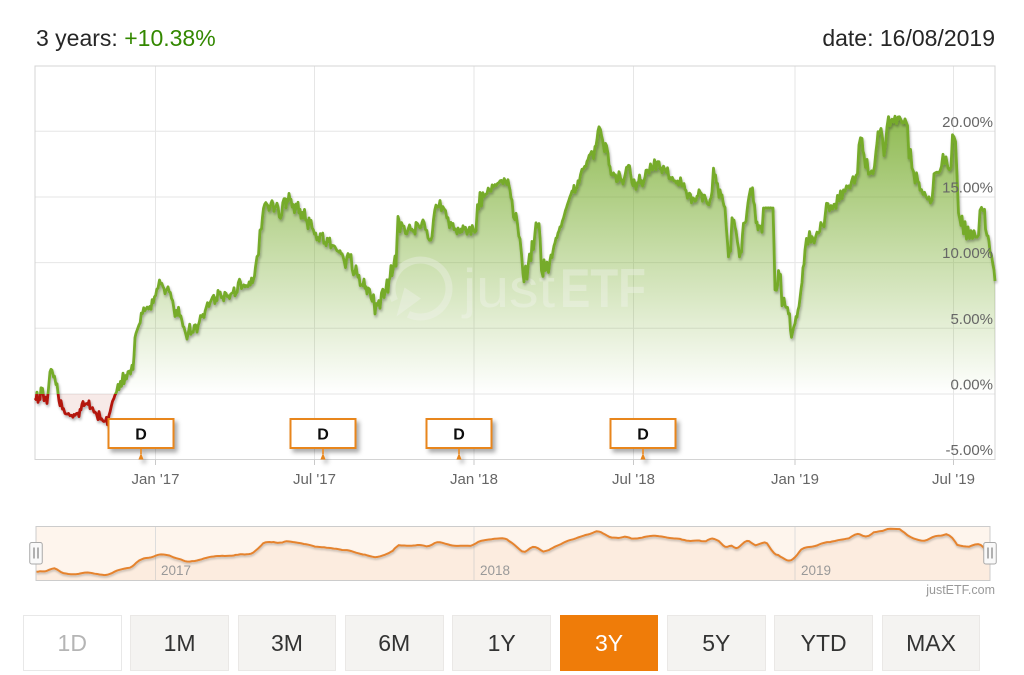 Image resolution: width=1024 pixels, height=675 pixels. Describe the element at coordinates (971, 319) in the screenshot. I see `svg-text: 5.00%` at that location.